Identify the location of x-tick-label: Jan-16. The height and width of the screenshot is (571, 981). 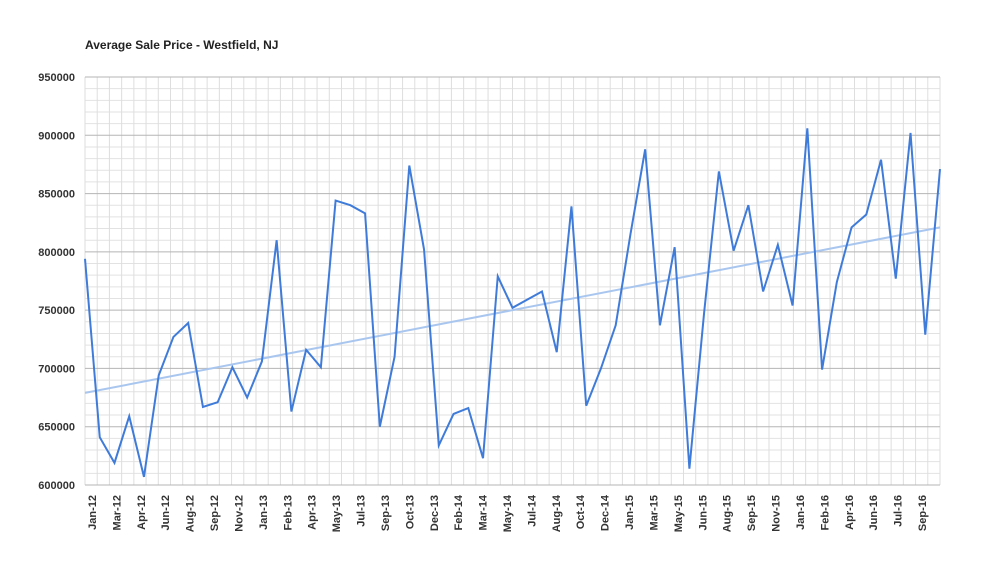
(801, 512).